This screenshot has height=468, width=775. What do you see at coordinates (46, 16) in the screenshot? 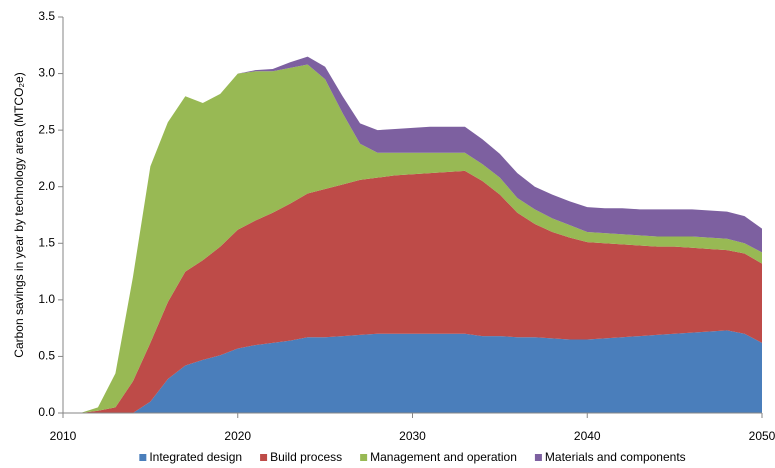
I see `y-tick-label: 3.5` at bounding box center [46, 16].